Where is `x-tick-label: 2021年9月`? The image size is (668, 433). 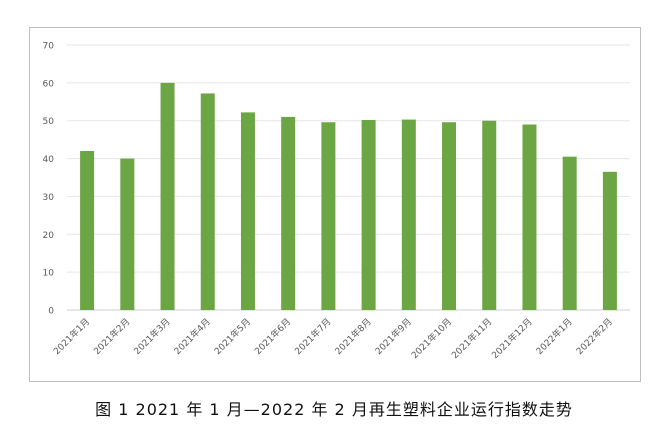 x-tick-label: 2021年9月 is located at coordinates (392, 336).